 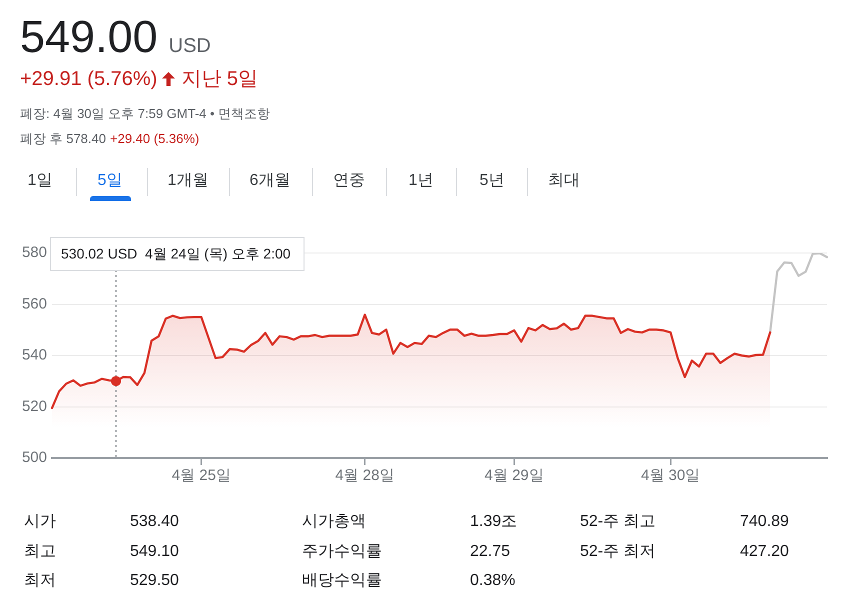 What do you see at coordinates (40, 580) in the screenshot?
I see `text: 최저` at bounding box center [40, 580].